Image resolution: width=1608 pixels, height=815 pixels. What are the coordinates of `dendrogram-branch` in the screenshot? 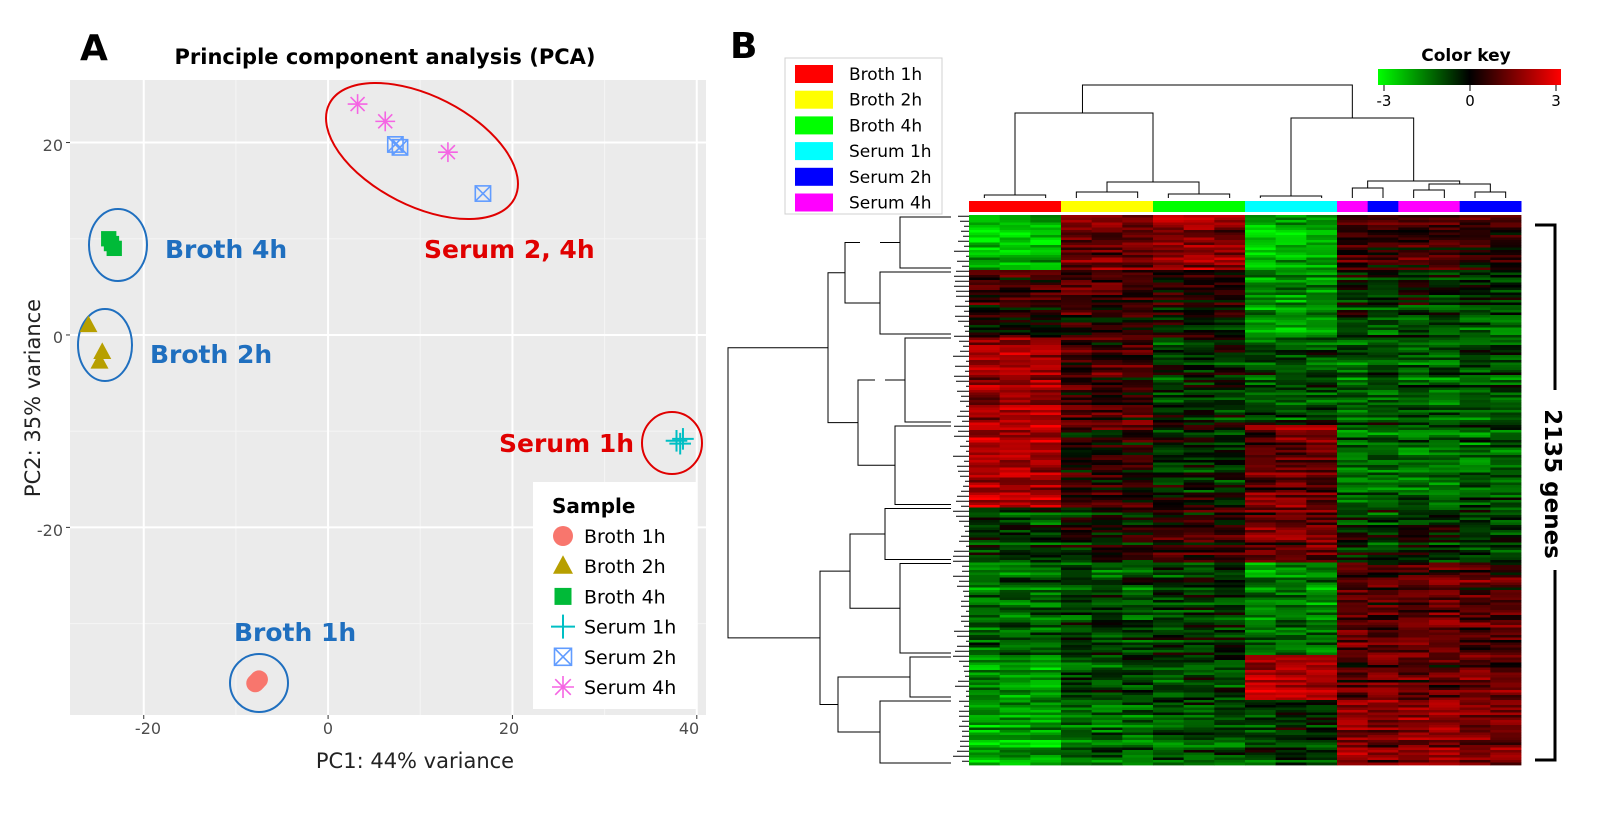 It's located at (1352, 156).